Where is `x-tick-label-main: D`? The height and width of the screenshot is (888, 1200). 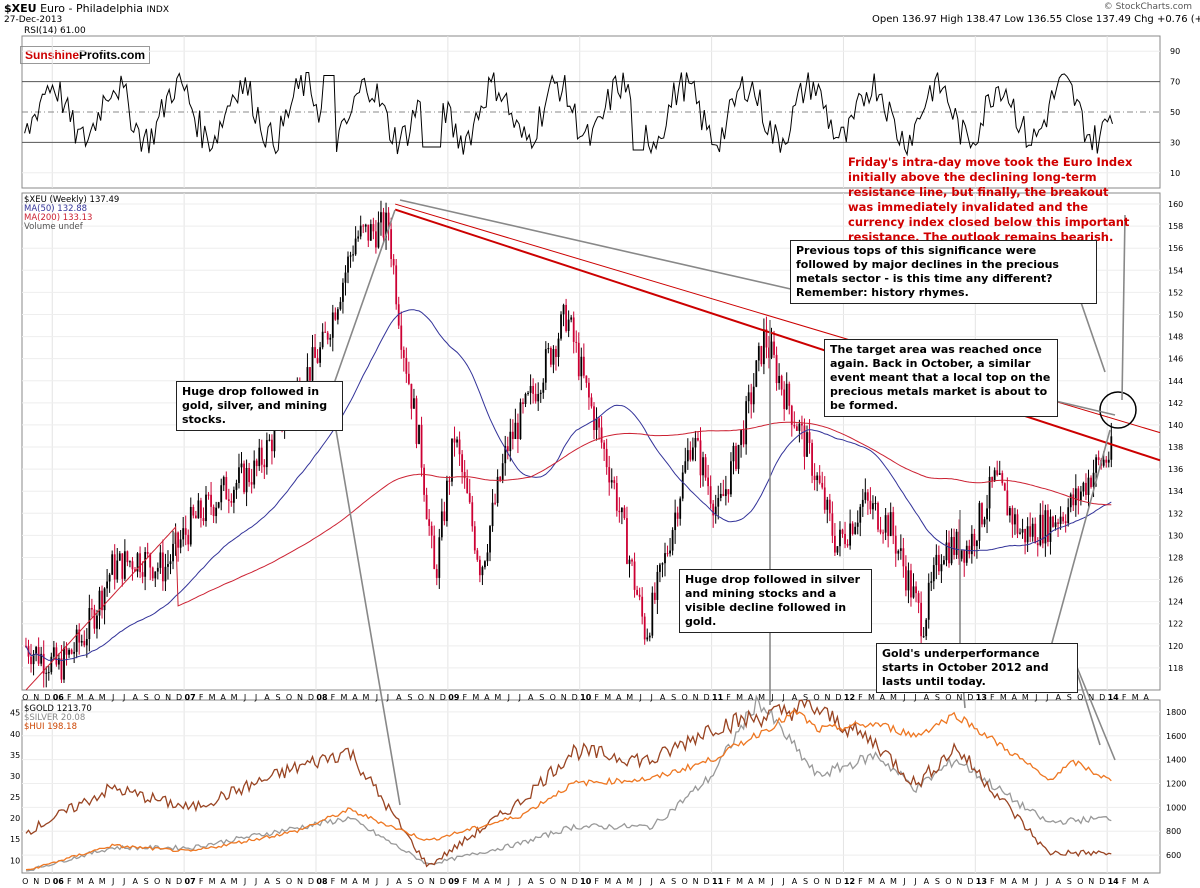 x-tick-label-main: D is located at coordinates (443, 697).